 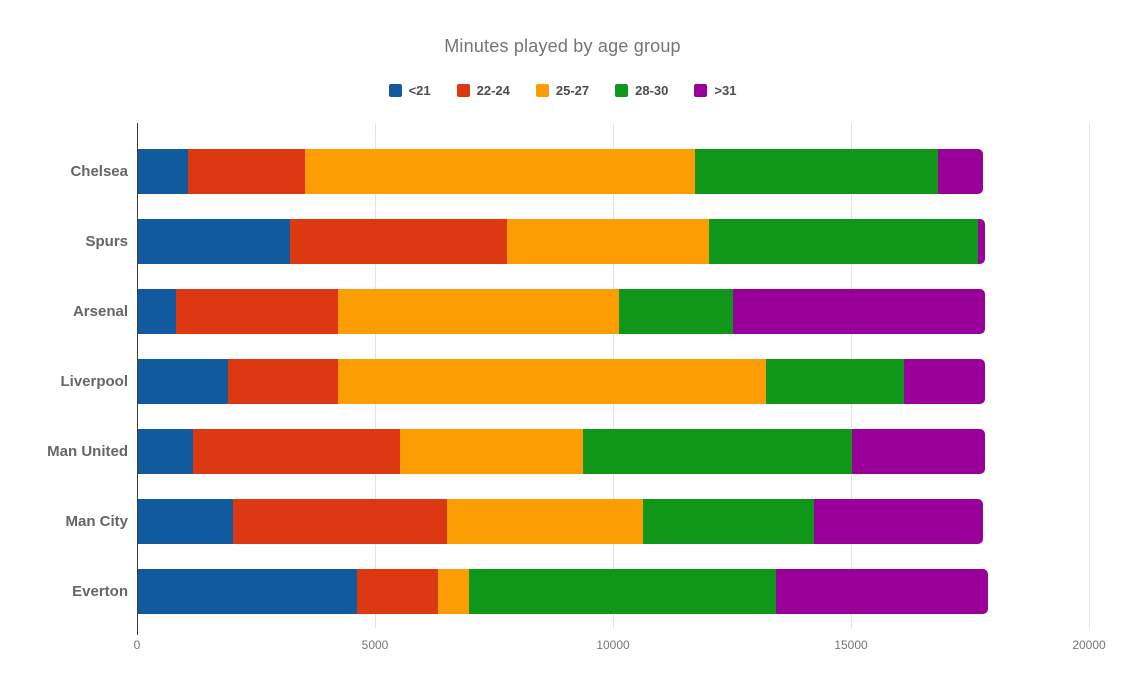 What do you see at coordinates (1089, 645) in the screenshot?
I see `x-axis-tick-label: 20000` at bounding box center [1089, 645].